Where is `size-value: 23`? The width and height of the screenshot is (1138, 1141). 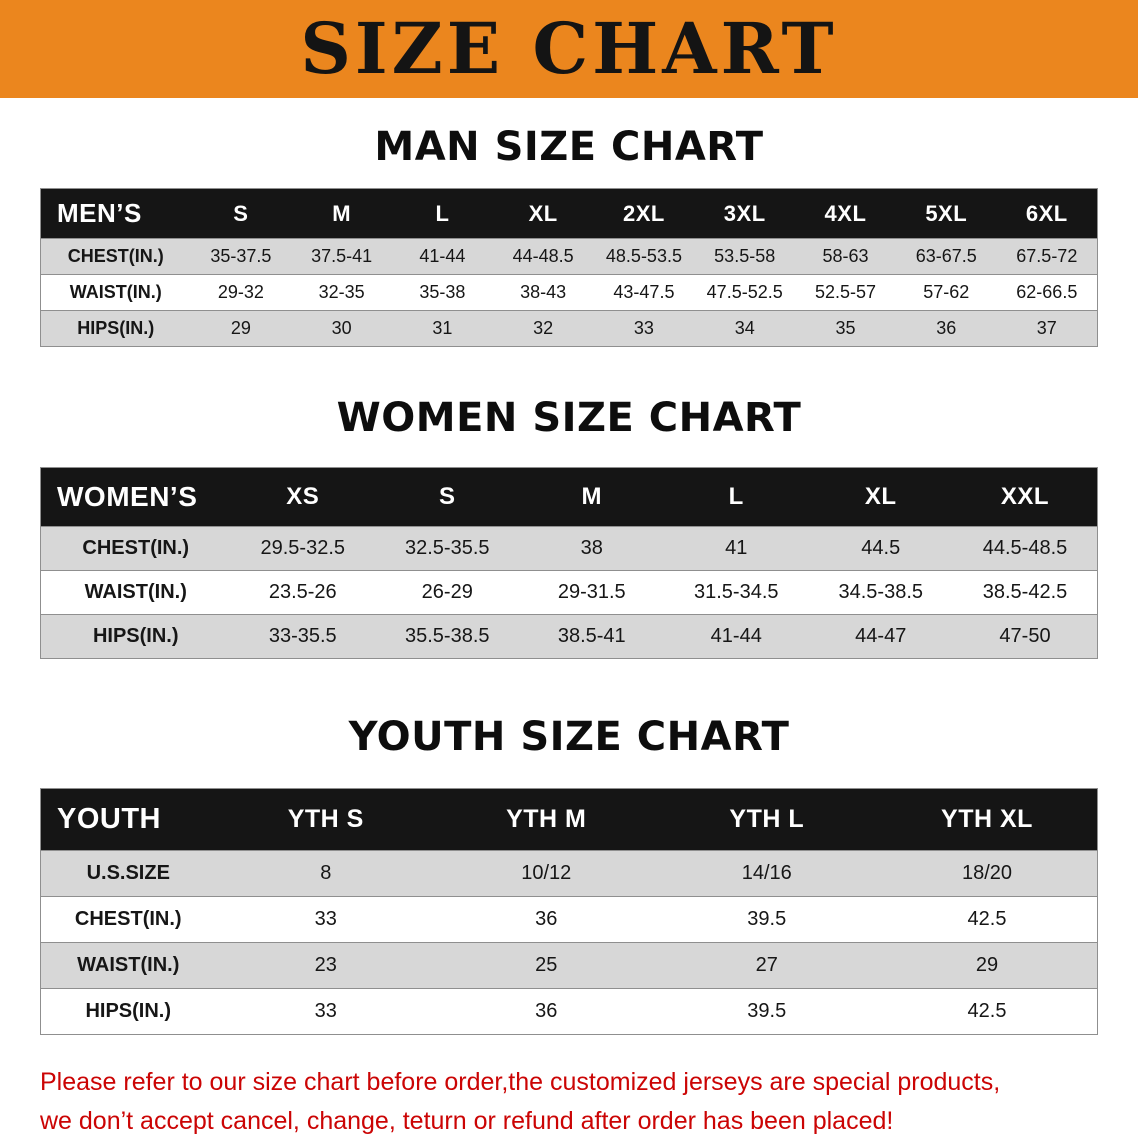 size-value: 23 is located at coordinates (325, 965).